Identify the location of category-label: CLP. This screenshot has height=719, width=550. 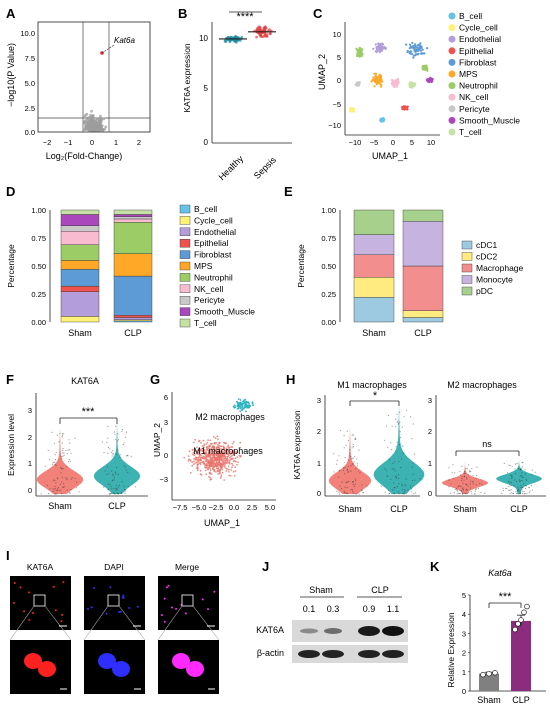
(133, 333).